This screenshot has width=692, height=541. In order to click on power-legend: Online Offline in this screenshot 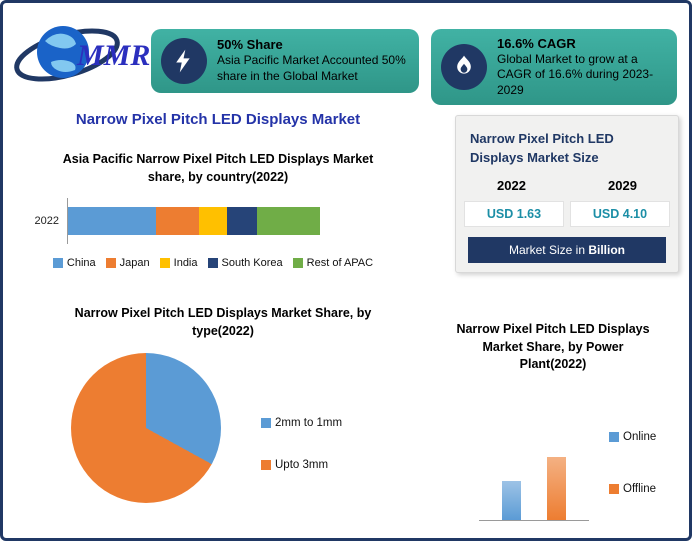, I will do `click(632, 463)`.